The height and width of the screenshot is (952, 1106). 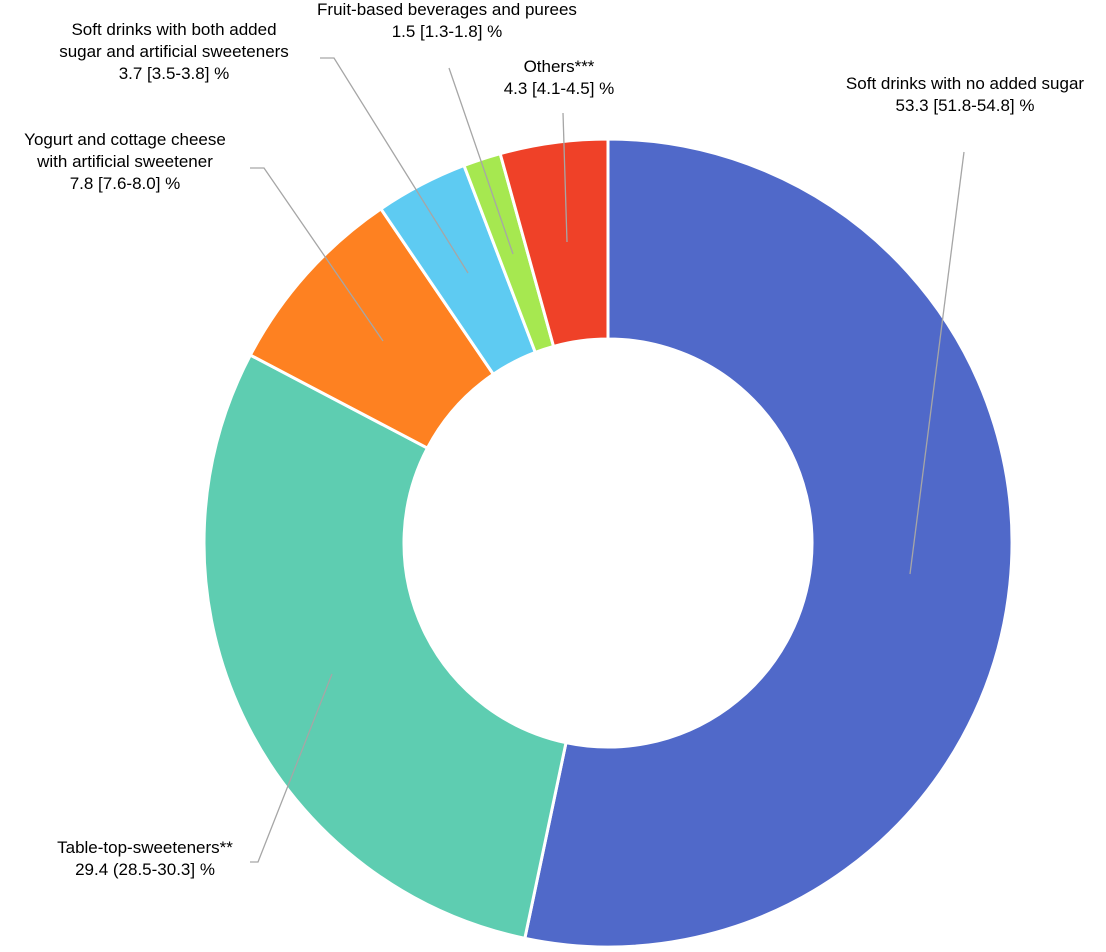 What do you see at coordinates (173, 29) in the screenshot?
I see `slice-name-line: Soft drinks with both added` at bounding box center [173, 29].